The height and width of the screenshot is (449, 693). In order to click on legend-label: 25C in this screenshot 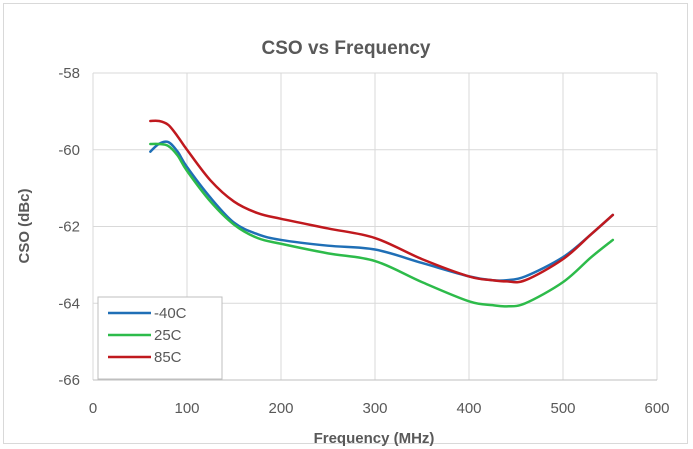, I will do `click(168, 335)`.